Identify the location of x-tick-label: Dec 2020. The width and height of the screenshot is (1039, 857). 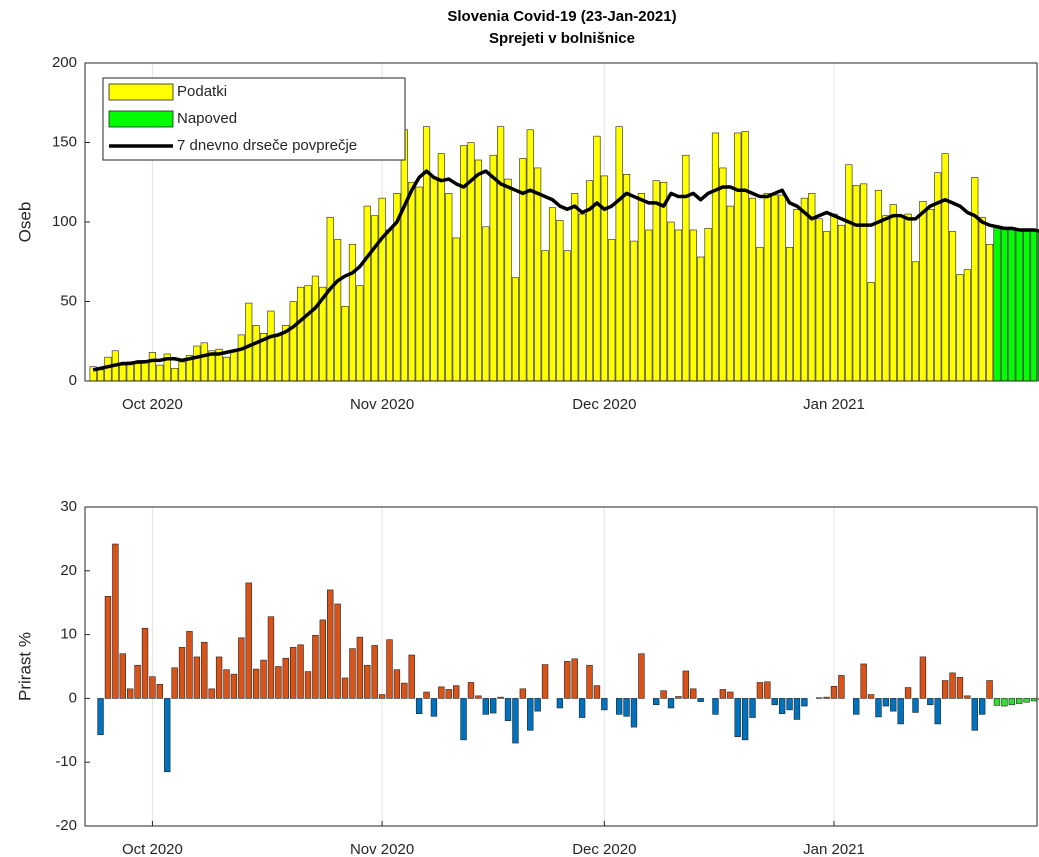
(604, 404).